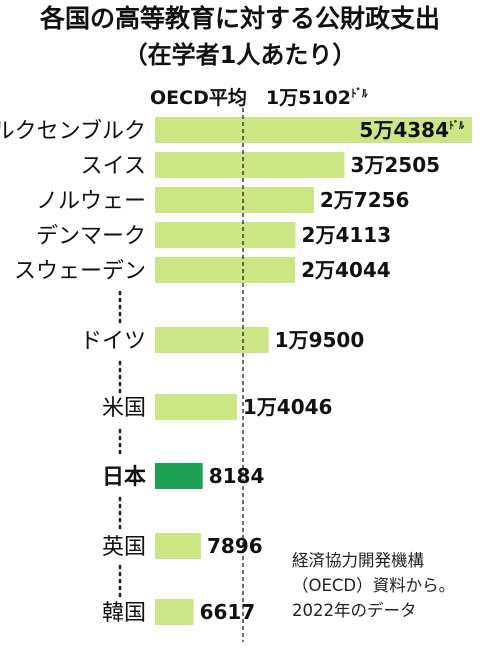 This screenshot has height=652, width=480. Describe the element at coordinates (113, 341) in the screenshot. I see `category-label-6: ドイツ` at that location.